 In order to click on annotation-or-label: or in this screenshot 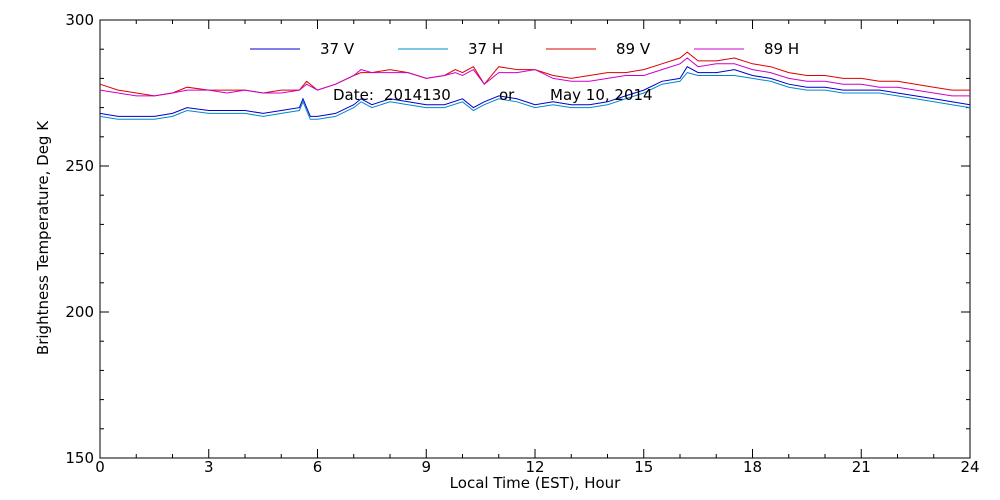, I will do `click(507, 95)`.